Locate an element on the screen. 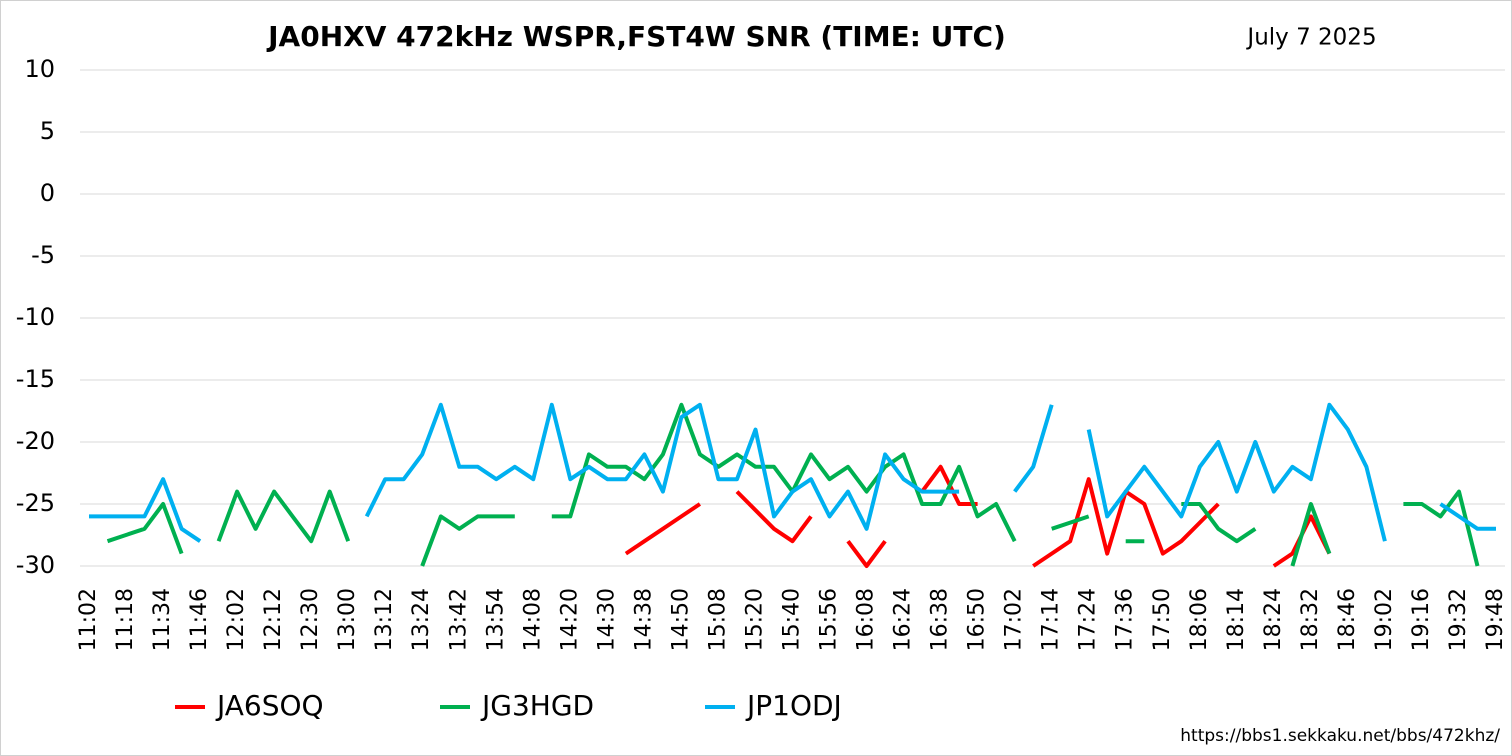 This screenshot has height=756, width=1512. x-tick-label: 19:48 is located at coordinates (1495, 619).